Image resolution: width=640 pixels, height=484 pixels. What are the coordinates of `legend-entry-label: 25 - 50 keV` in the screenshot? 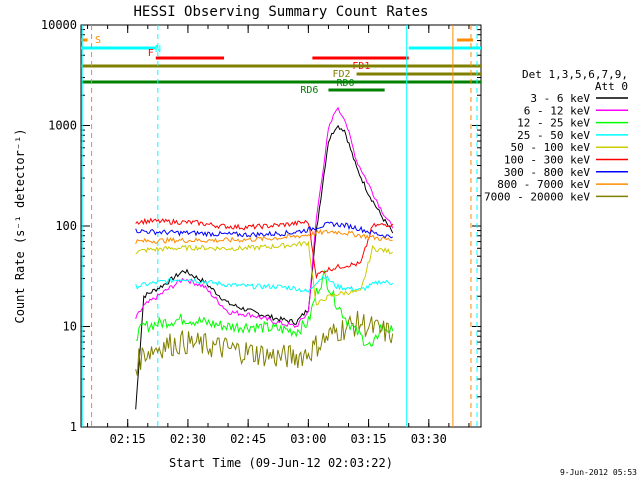 It's located at (553, 135).